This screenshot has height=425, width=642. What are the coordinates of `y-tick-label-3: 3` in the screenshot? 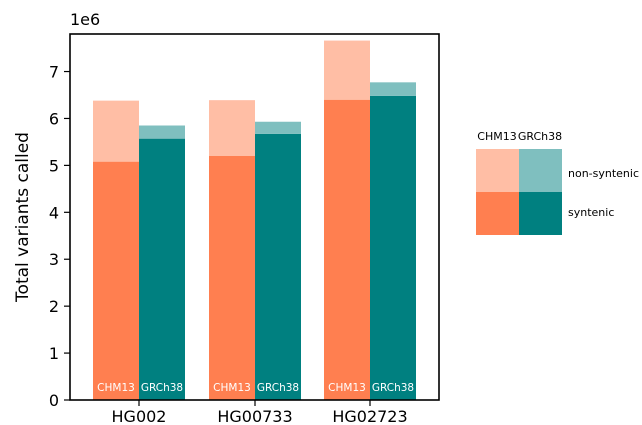 It's located at (54, 259).